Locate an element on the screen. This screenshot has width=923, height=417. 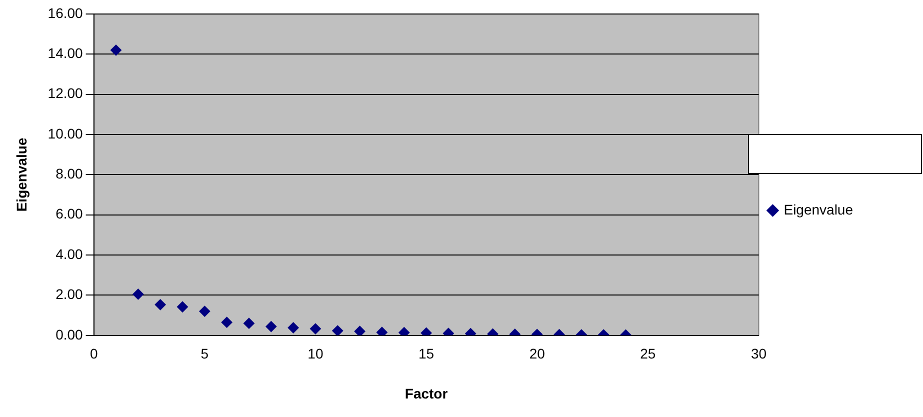
y-tick-label: 10.00 is located at coordinates (66, 133).